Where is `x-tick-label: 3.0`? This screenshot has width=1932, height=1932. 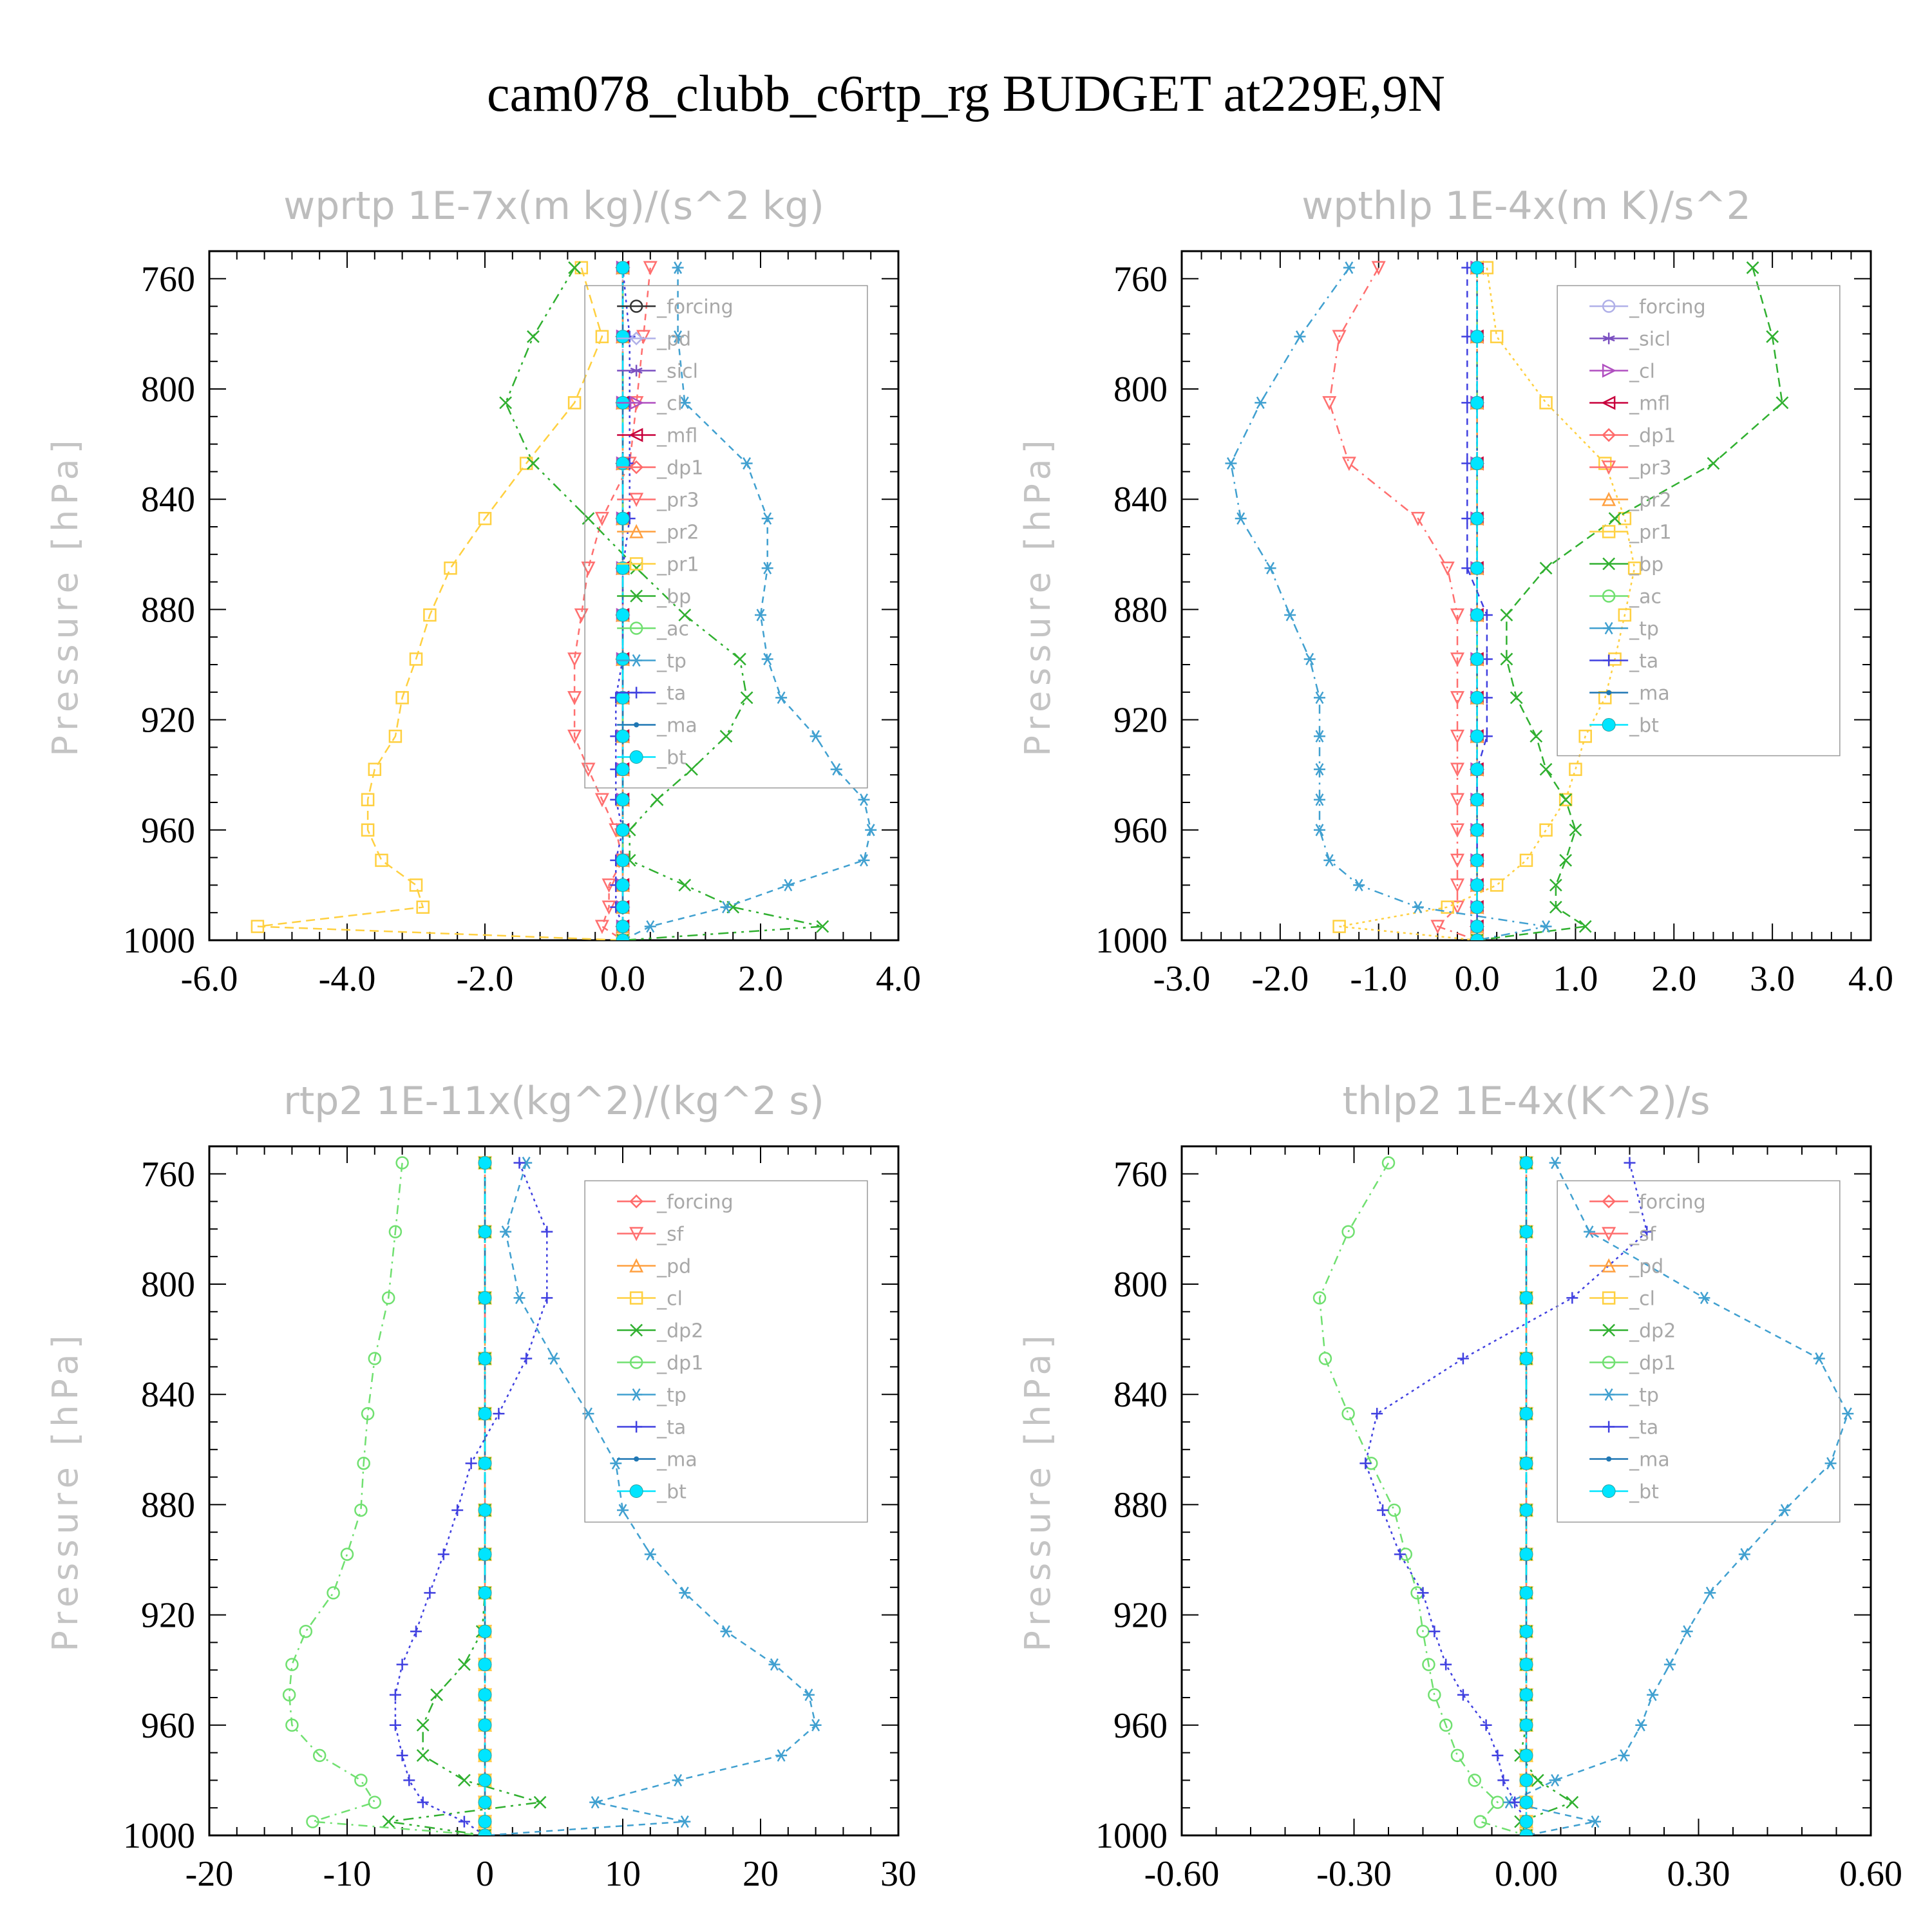 x-tick-label: 3.0 is located at coordinates (1772, 979).